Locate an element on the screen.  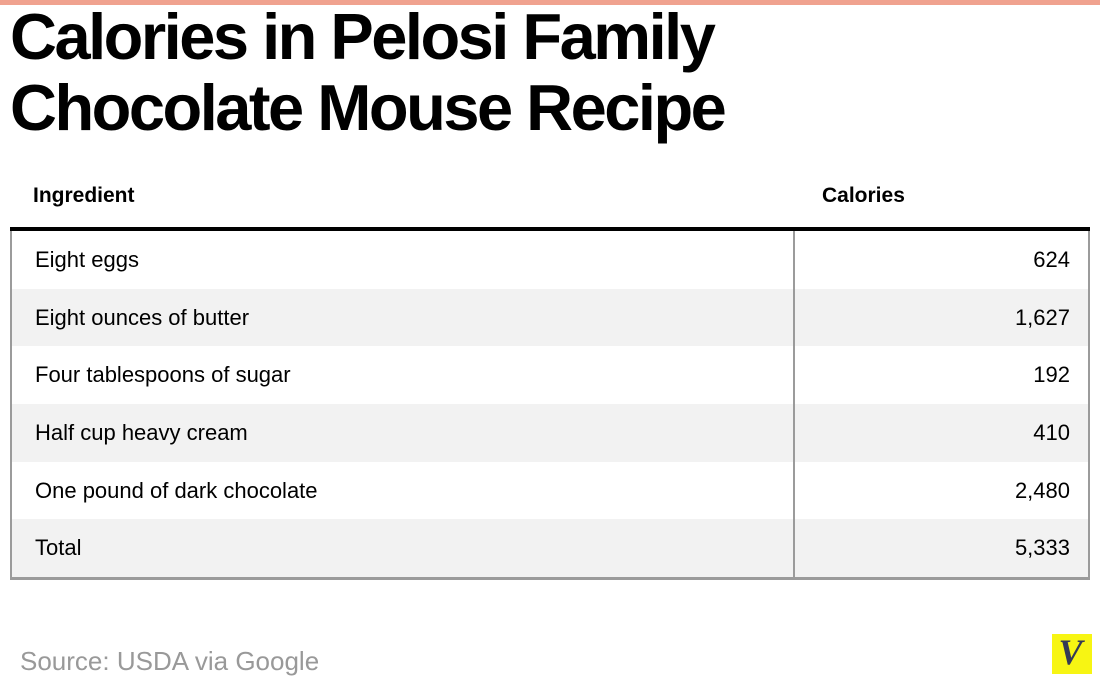
table-row-total: Total 5,333 is located at coordinates (550, 548).